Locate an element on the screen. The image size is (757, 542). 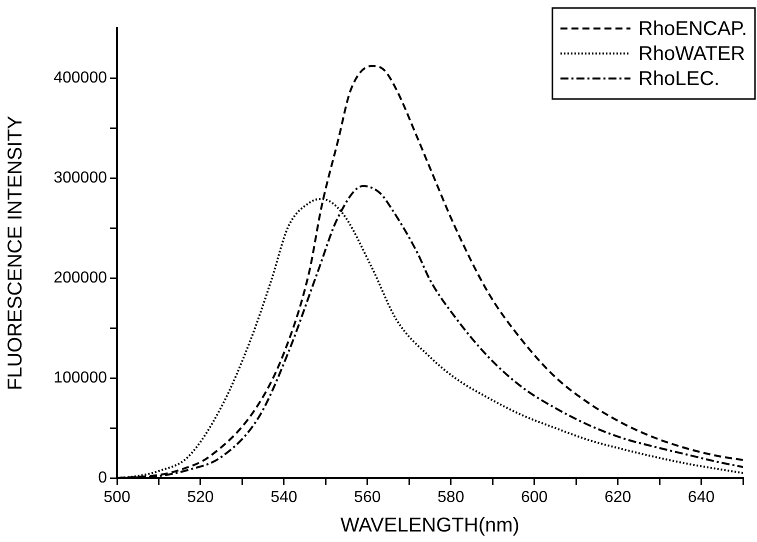
x-tick-label: 620 is located at coordinates (618, 497).